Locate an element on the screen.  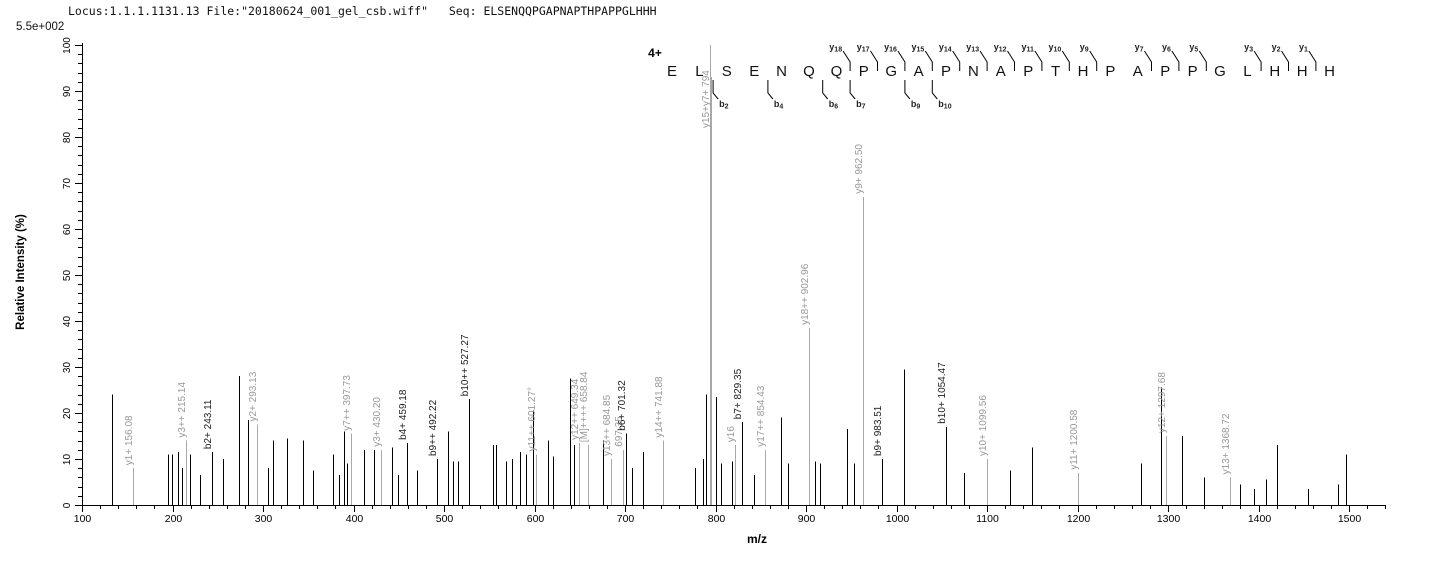
y-fragment-label: y16 is located at coordinates (890, 48).